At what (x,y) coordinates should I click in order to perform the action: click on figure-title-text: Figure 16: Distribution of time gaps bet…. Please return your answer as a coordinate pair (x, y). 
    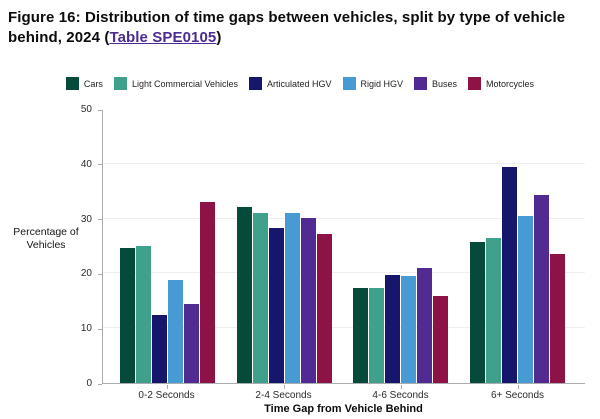
    Looking at the image, I should click on (287, 27).